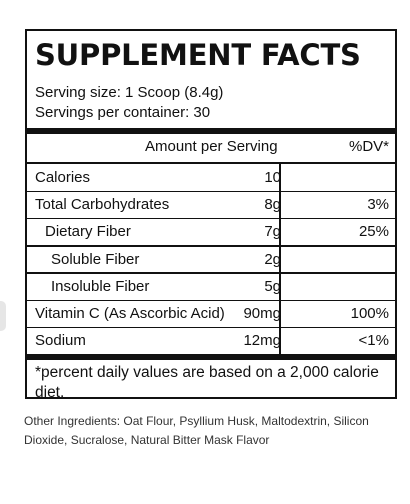 This screenshot has width=410, height=504. I want to click on nutrient-amount: 7g, so click(272, 232).